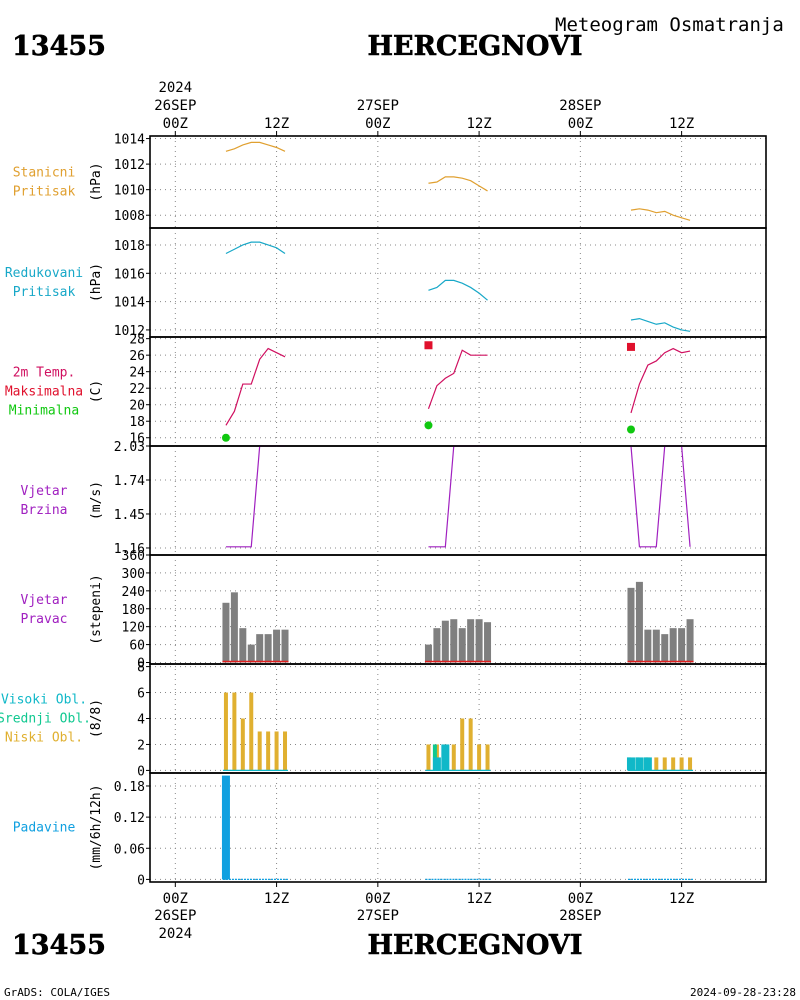 The image size is (800, 1000). Describe the element at coordinates (96, 391) in the screenshot. I see `y-axis-label: (C)` at that location.